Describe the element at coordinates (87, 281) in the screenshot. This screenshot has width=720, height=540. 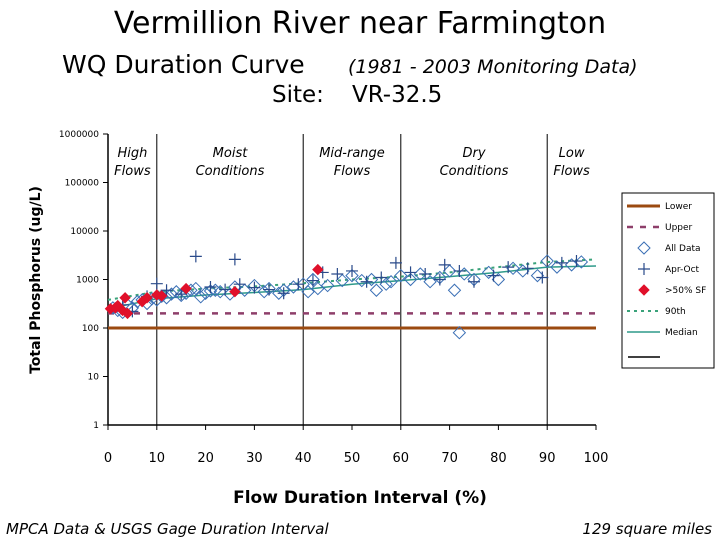
I see `y-tick-label: 1000` at that location.